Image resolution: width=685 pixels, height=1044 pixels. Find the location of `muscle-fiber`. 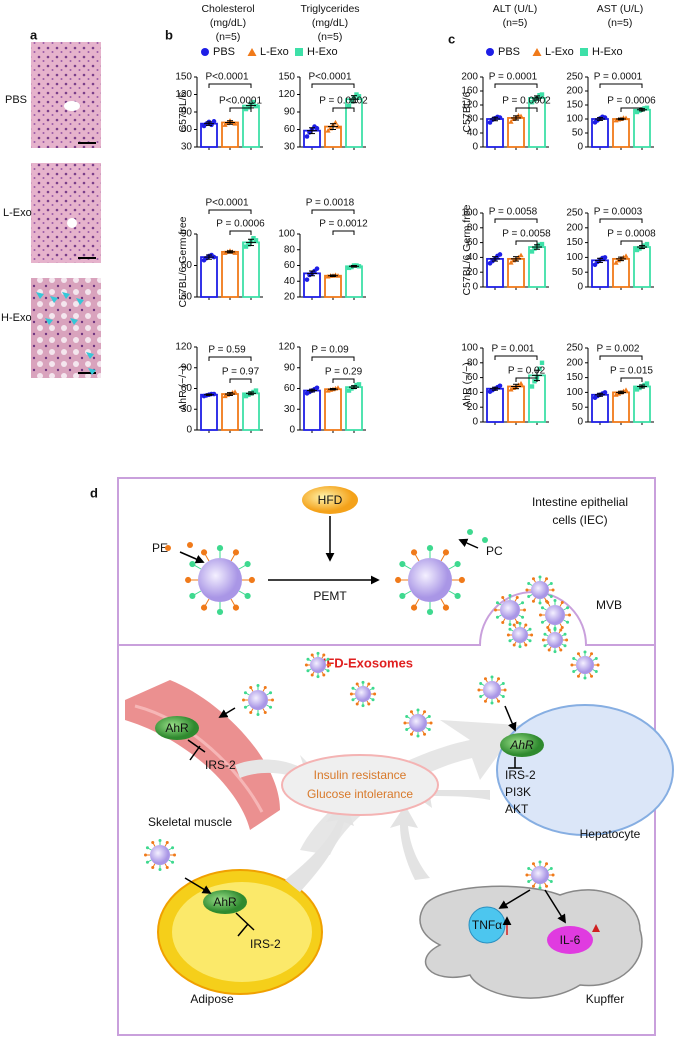

muscle-fiber is located at coordinates (199, 758).